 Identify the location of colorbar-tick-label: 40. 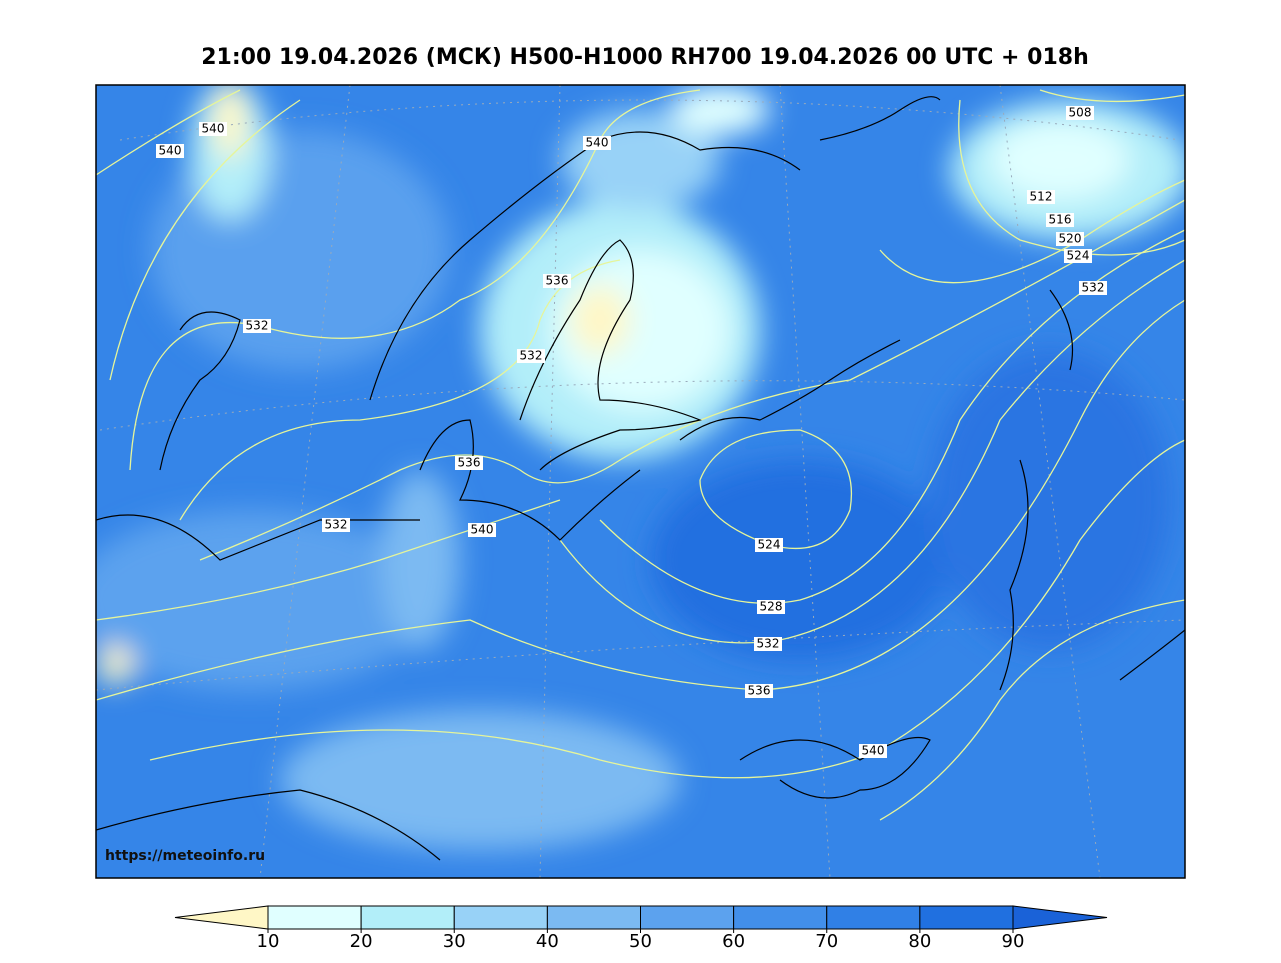
(547, 941).